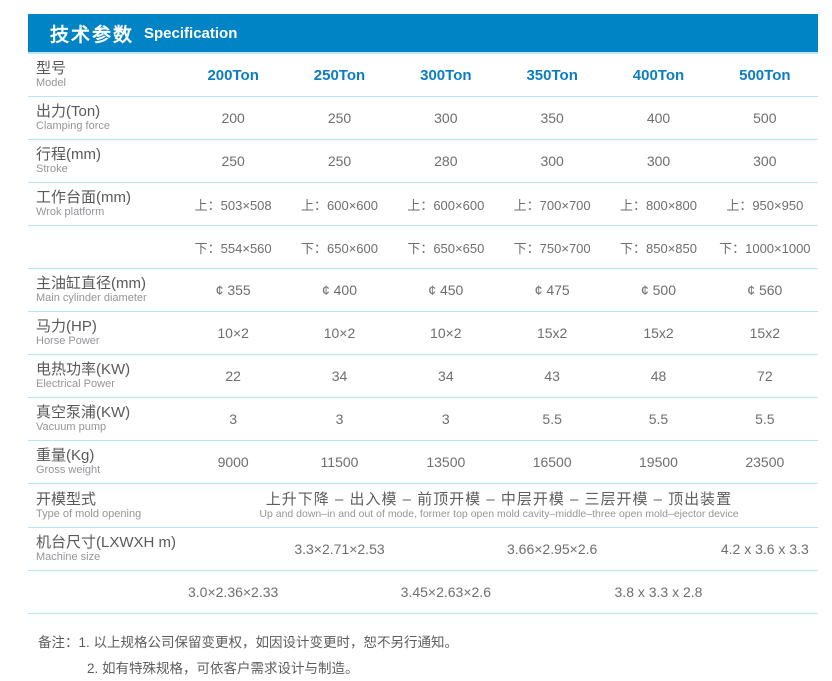 Image resolution: width=832 pixels, height=681 pixels. Describe the element at coordinates (446, 462) in the screenshot. I see `spec-cell: 13500` at that location.